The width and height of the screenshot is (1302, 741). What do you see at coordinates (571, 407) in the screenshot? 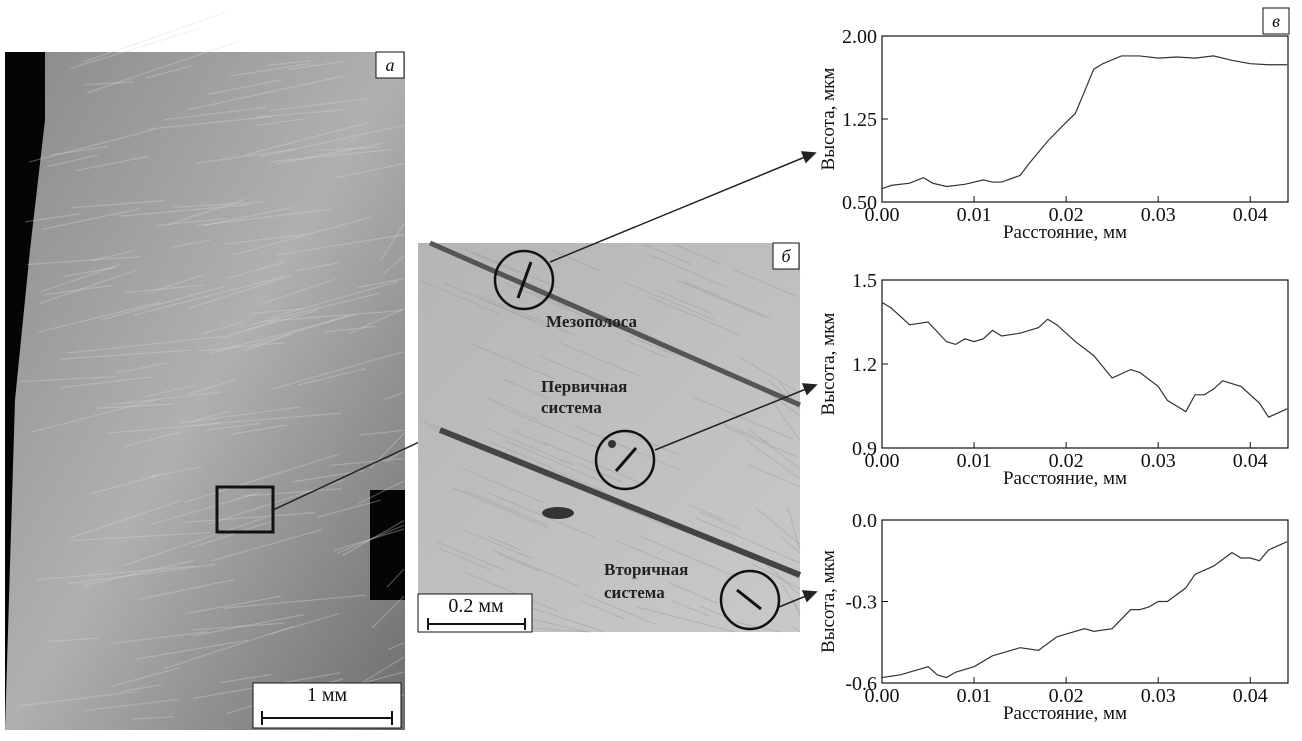
I see `annotation: система` at bounding box center [571, 407].